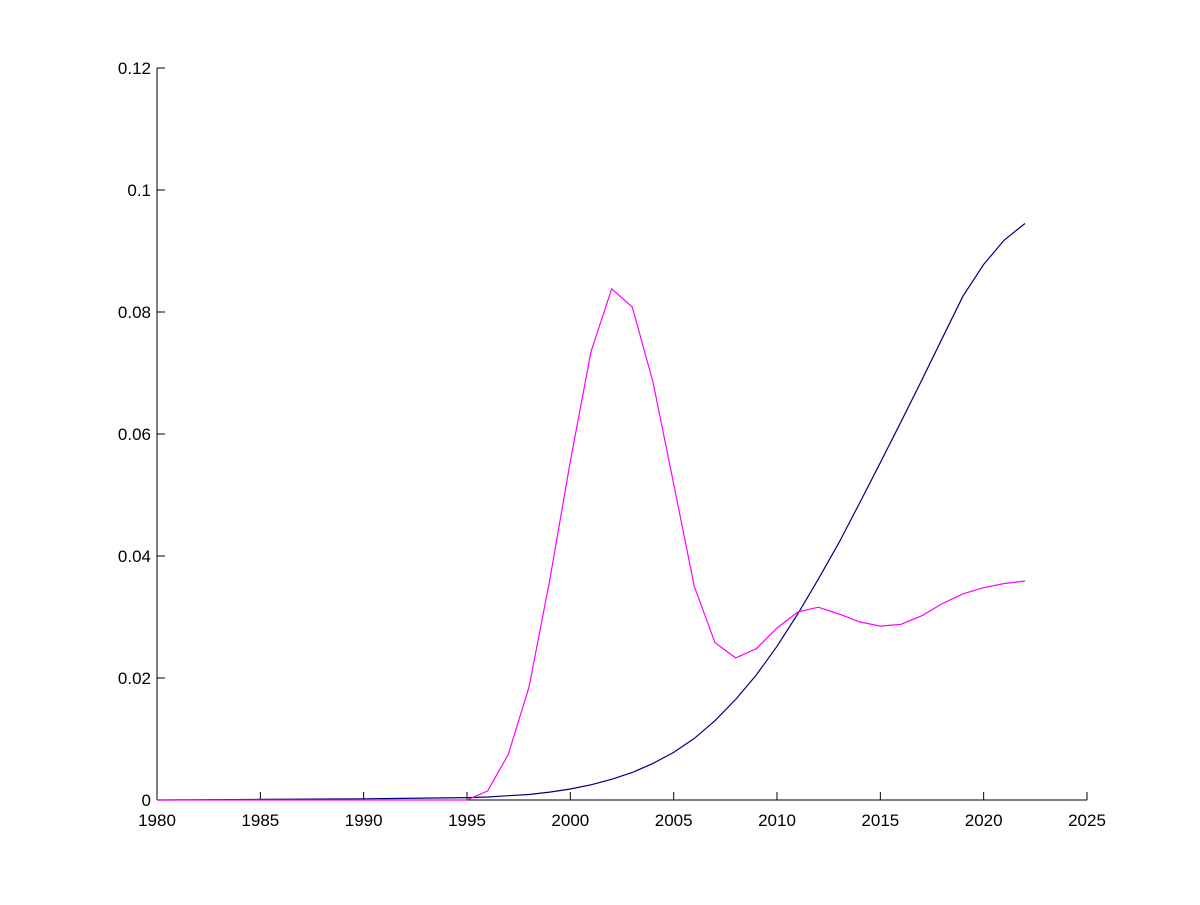  I want to click on y-tick-label: 0.12, so click(134, 68).